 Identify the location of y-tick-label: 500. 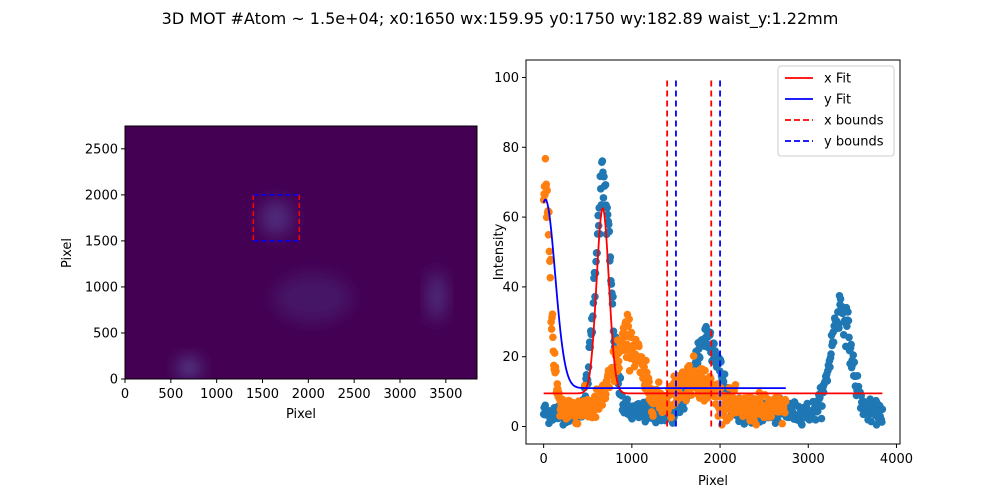
(105, 333).